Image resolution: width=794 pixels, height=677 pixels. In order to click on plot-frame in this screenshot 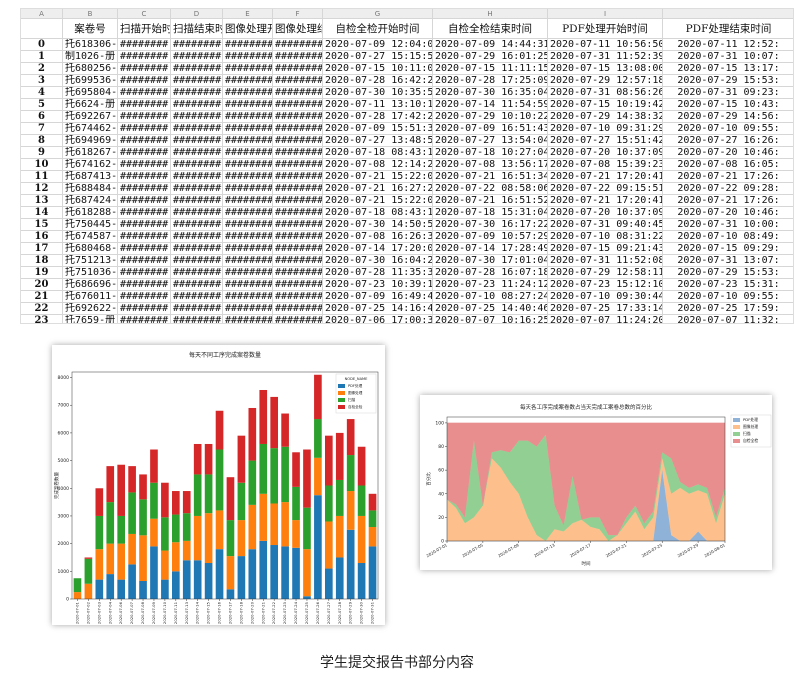, I will do `click(586, 479)`.